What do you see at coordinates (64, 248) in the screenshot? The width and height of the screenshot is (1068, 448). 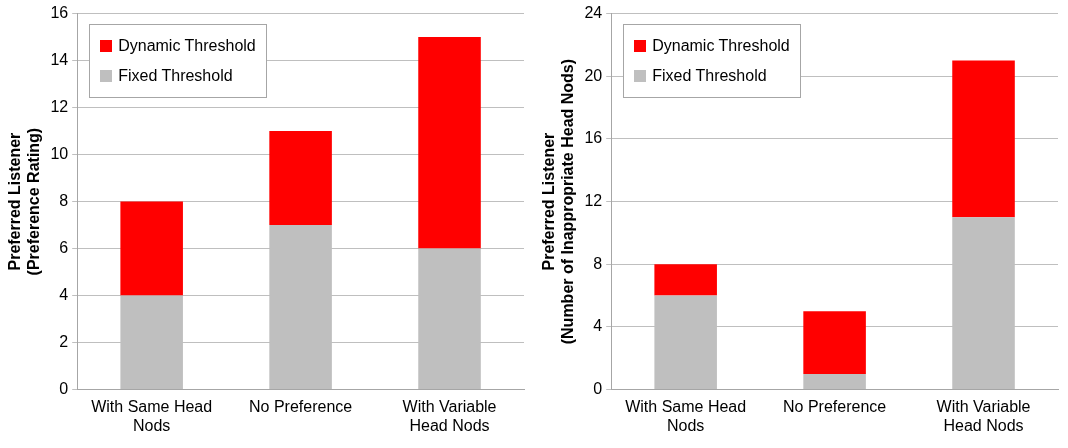 I see `y-tick-label: 6` at bounding box center [64, 248].